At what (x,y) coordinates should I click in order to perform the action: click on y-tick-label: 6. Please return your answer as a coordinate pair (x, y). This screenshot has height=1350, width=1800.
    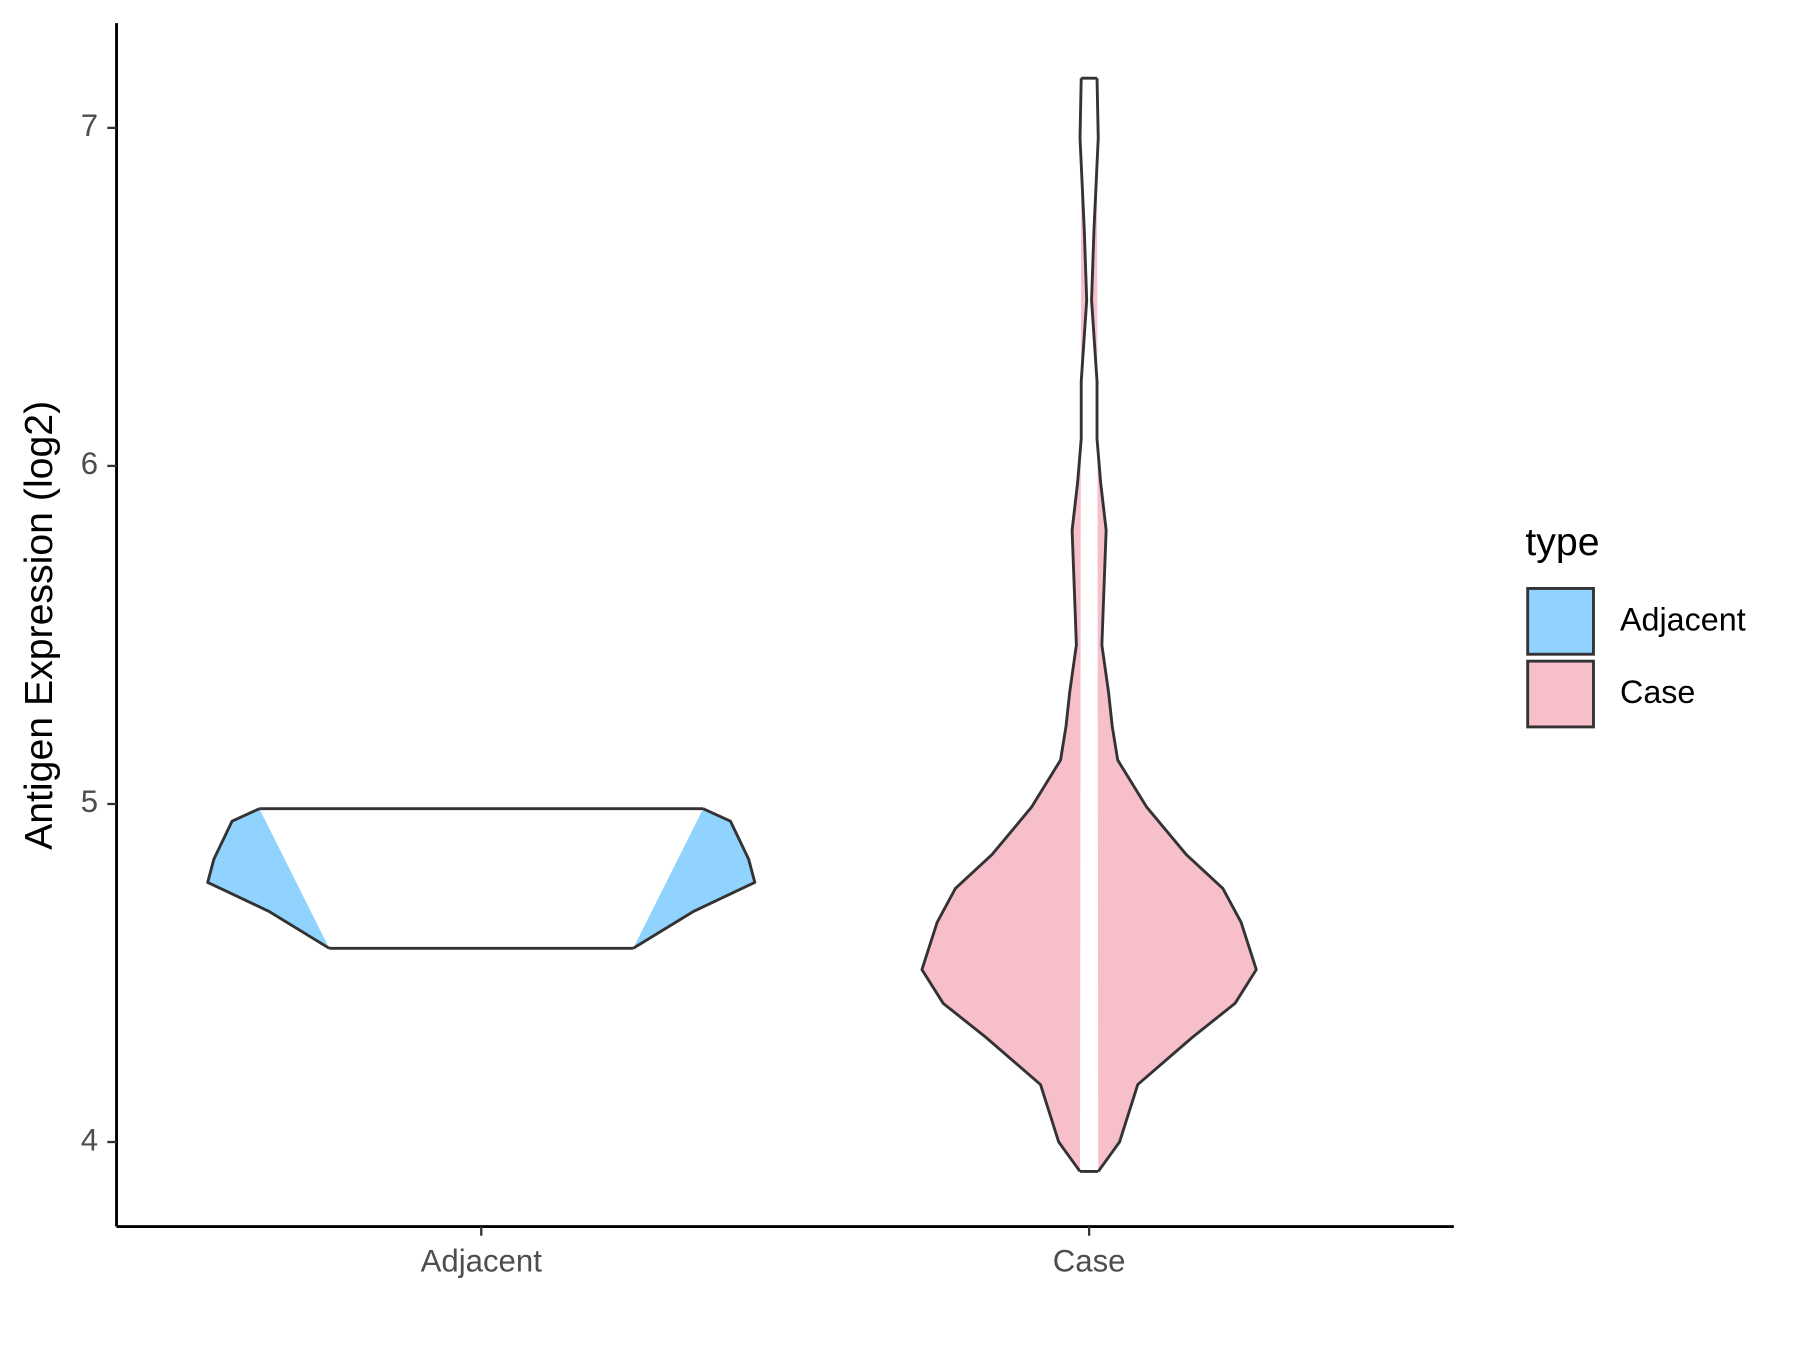
    Looking at the image, I should click on (89, 463).